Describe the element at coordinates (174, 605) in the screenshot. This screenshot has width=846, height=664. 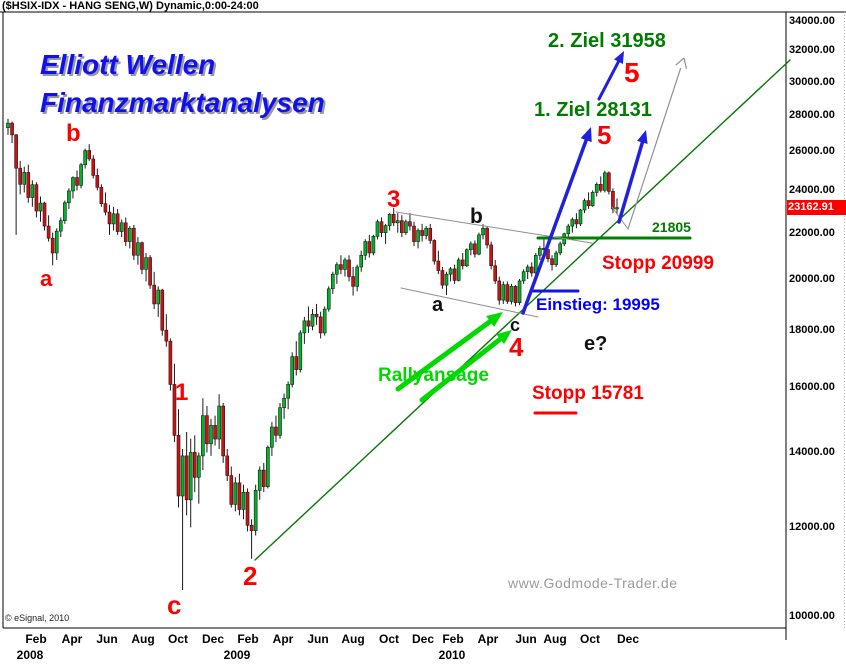
I see `wave-c-label-red: c` at that location.